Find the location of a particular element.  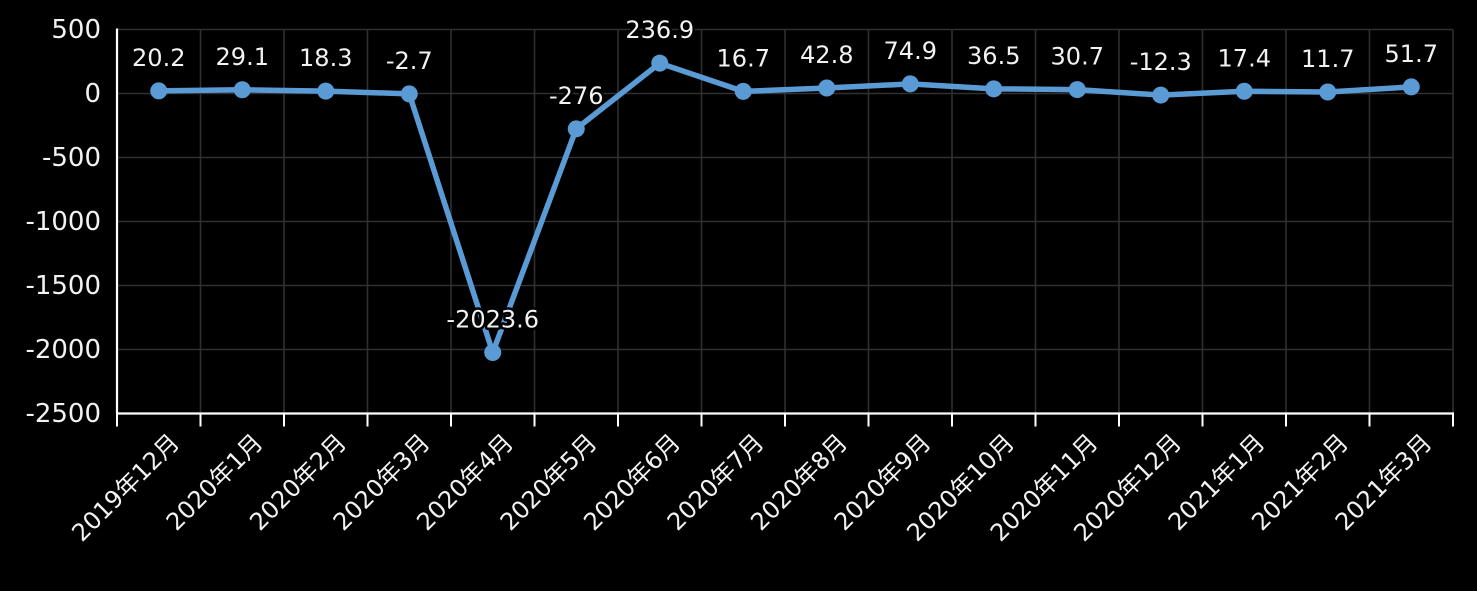

data-point-label: -2.7 is located at coordinates (409, 61).